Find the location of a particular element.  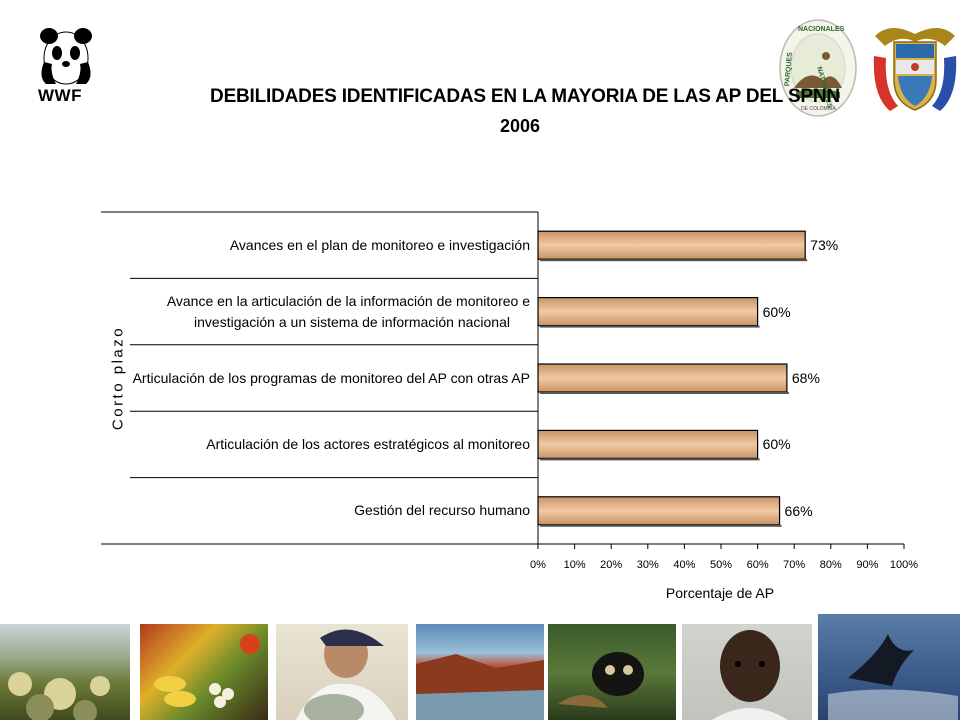

category-label: Gestión del recurso humano is located at coordinates (442, 510).